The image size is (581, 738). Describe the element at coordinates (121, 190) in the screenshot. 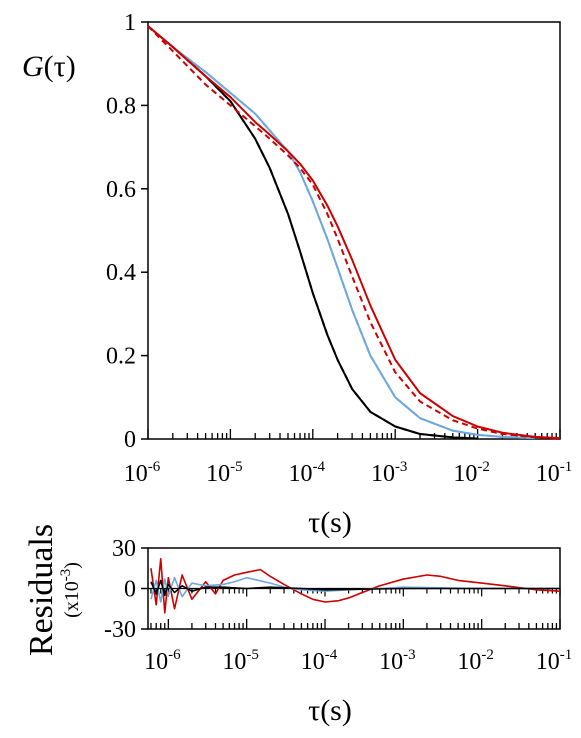

I see `y-tick-label: 0.6` at that location.